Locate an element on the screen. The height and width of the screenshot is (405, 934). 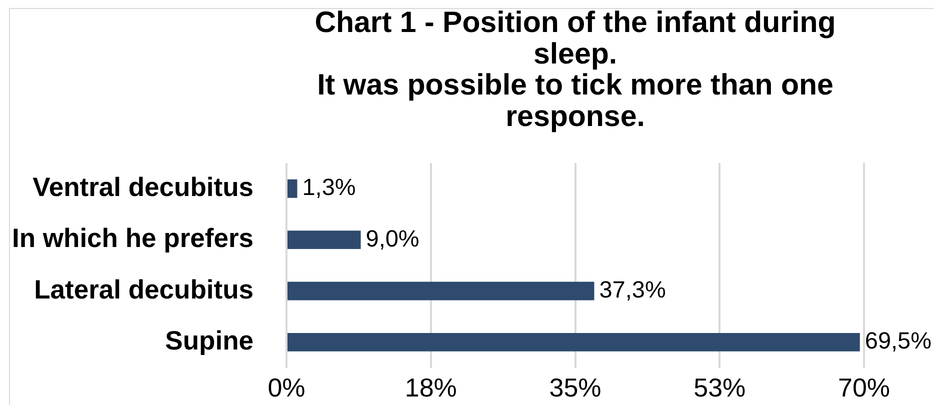
data-label: 1,3% is located at coordinates (329, 187).